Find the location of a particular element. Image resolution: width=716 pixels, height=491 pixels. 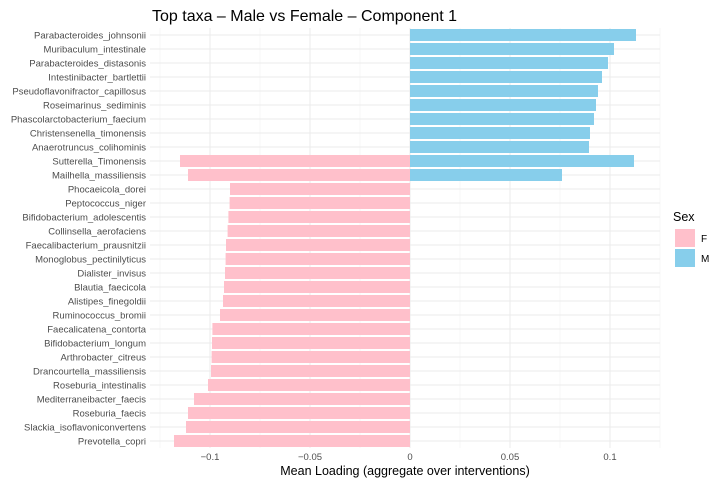

category-label: Roseburia_faecis is located at coordinates (110, 413).